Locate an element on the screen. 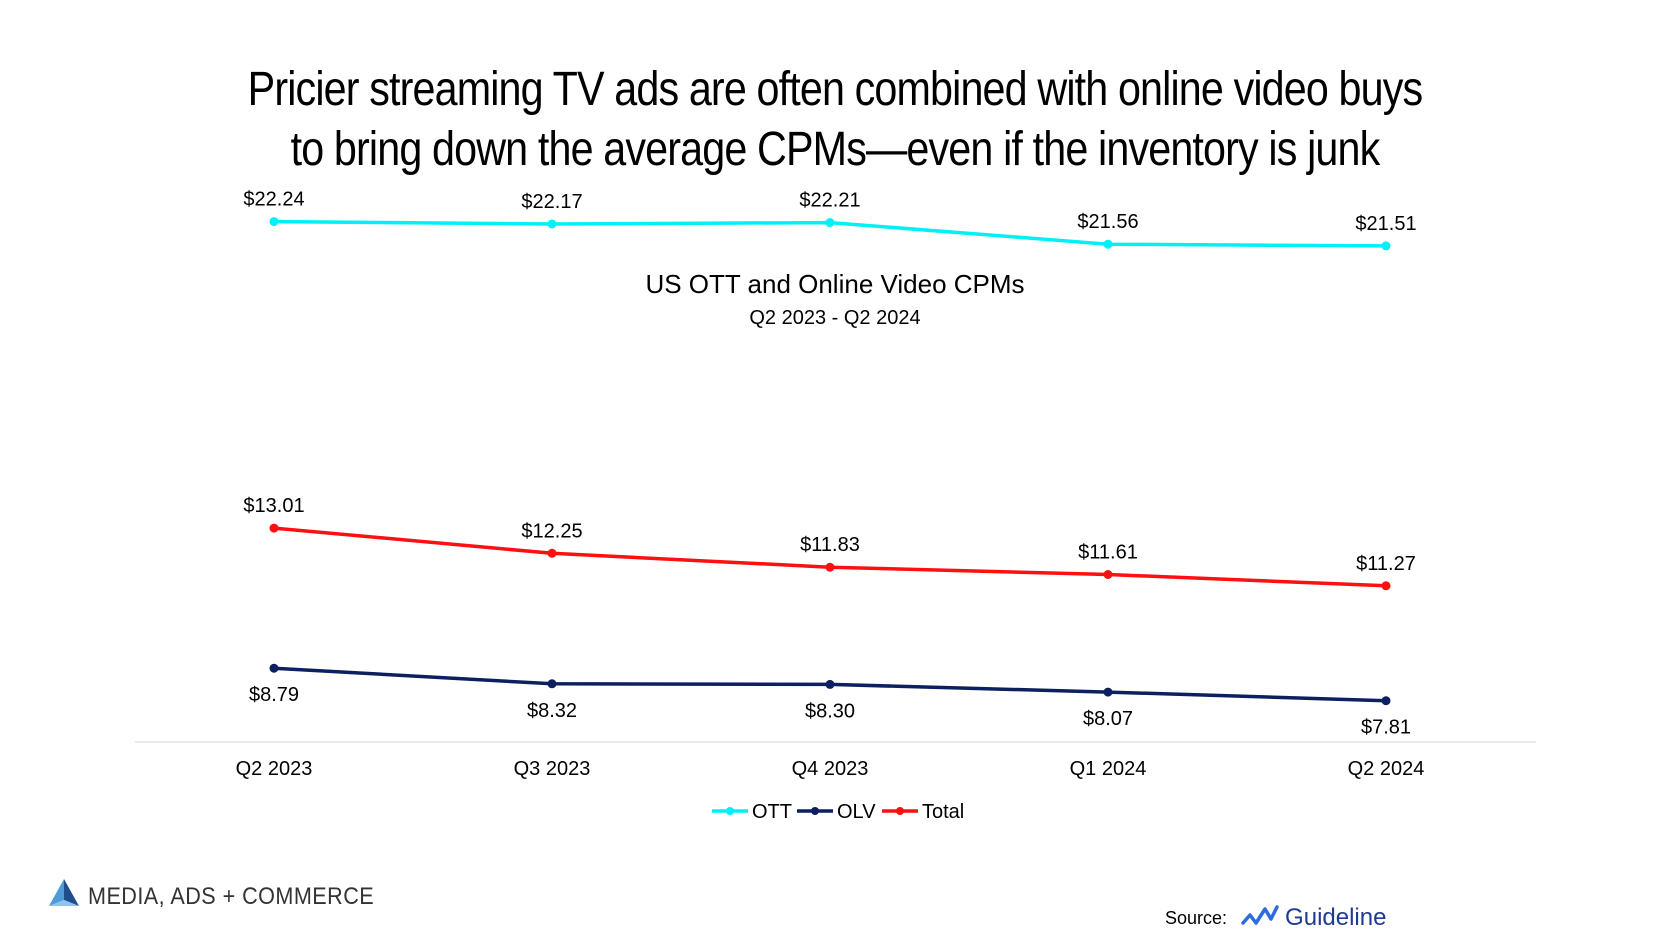 The height and width of the screenshot is (942, 1670). legend-marker-total is located at coordinates (900, 811).